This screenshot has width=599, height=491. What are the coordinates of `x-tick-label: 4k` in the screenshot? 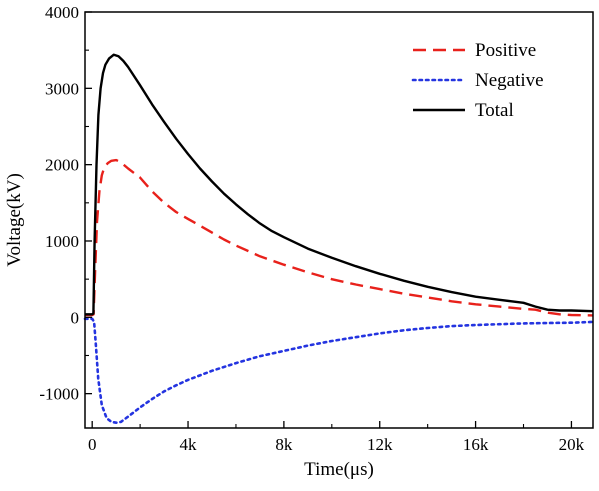 It's located at (189, 444).